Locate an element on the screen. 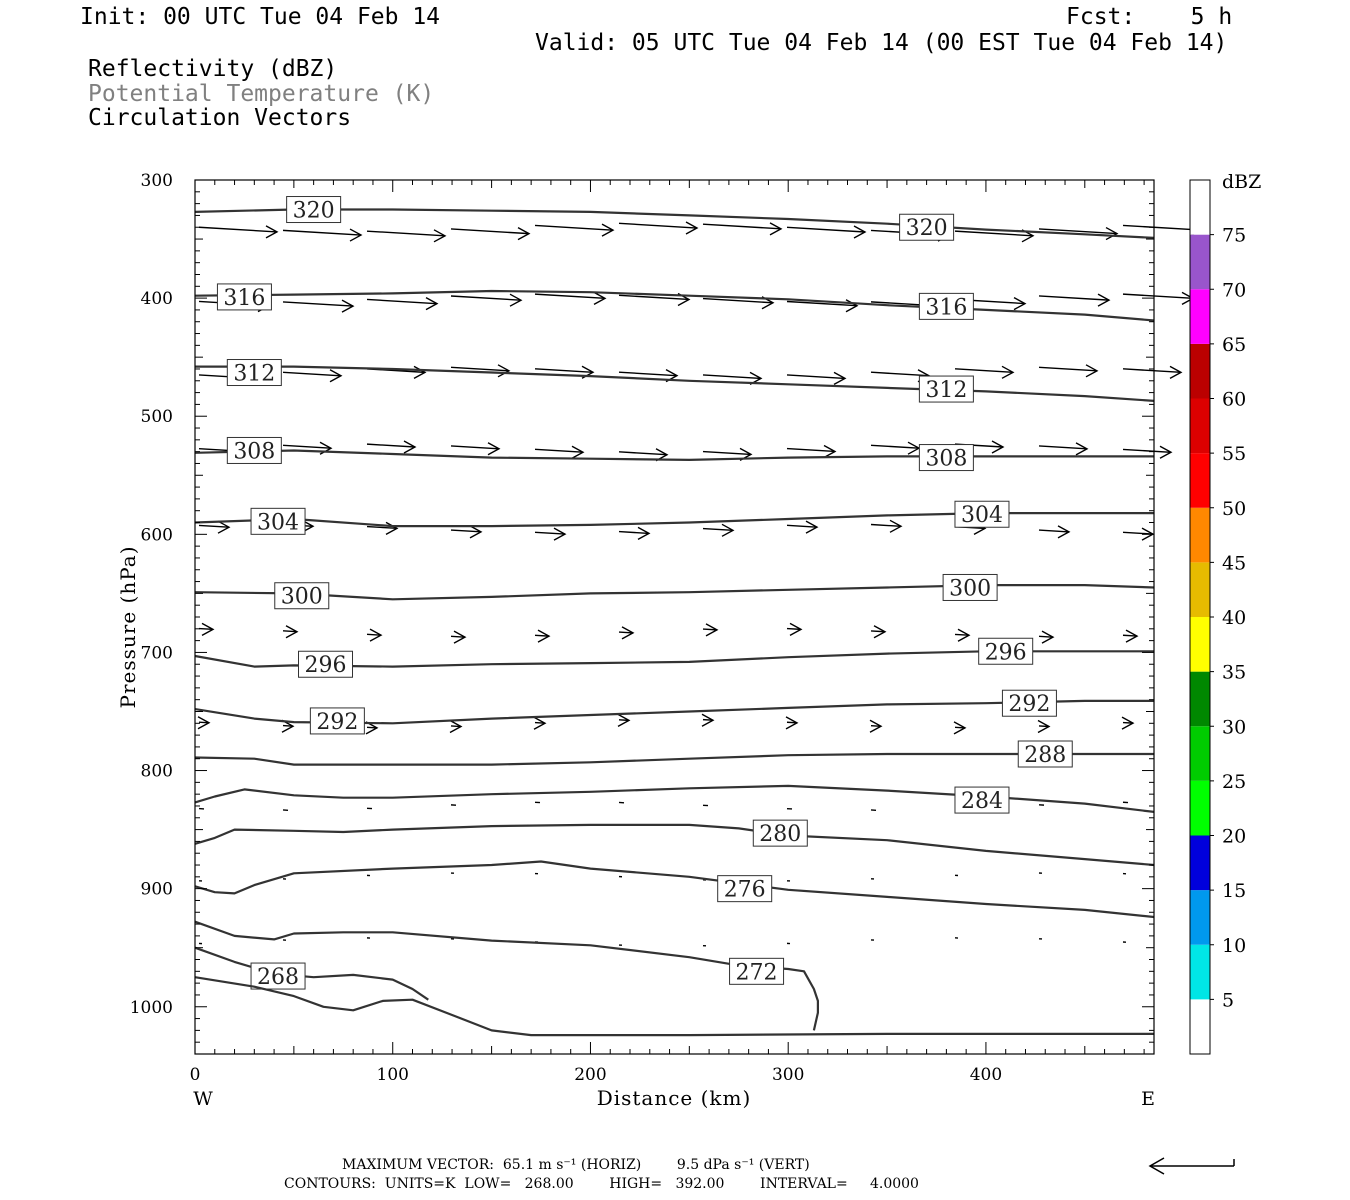 The width and height of the screenshot is (1350, 1200). colorbar-label: 10 is located at coordinates (1234, 946).